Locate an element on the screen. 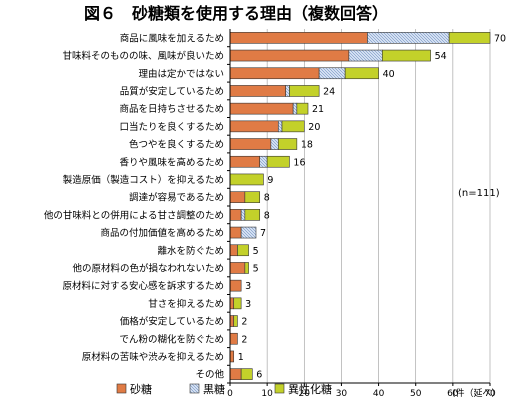 The image size is (513, 401). total-label: 16 is located at coordinates (299, 162).